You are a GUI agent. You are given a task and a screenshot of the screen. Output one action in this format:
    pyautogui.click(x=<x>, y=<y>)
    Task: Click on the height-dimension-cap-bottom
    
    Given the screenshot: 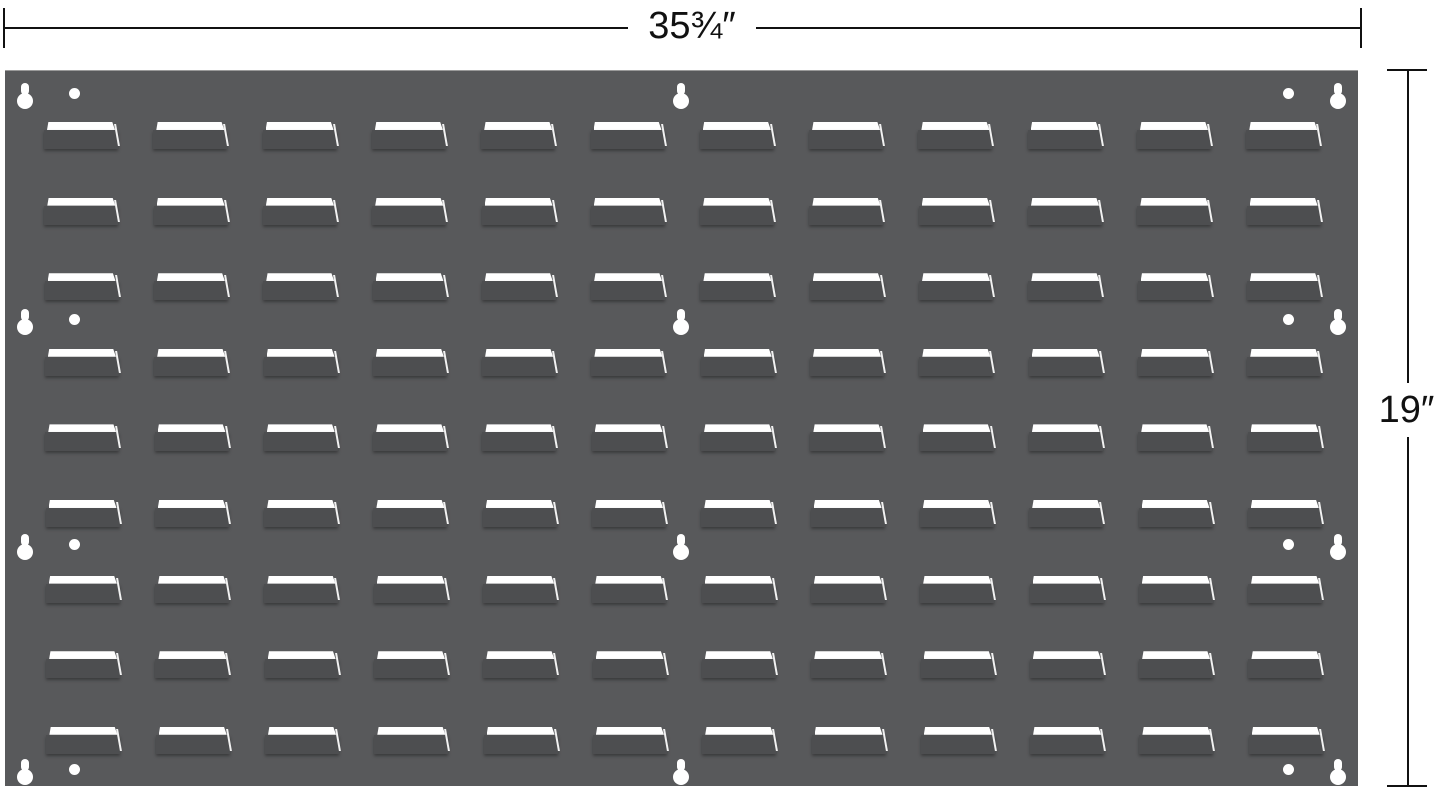 What is the action you would take?
    pyautogui.click(x=1407, y=786)
    